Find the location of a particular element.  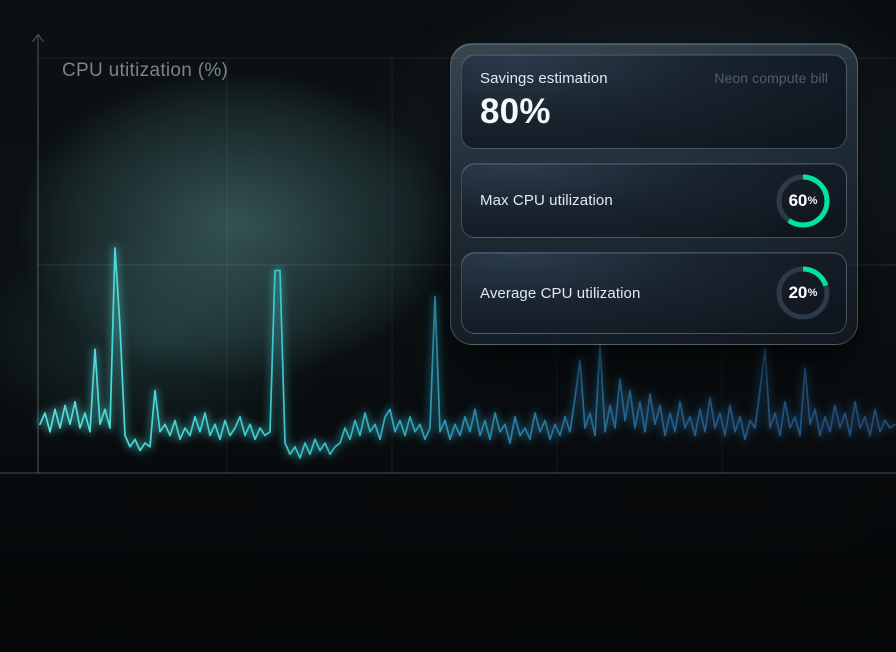

max-cpu-ring-label: 60 % is located at coordinates (803, 201).